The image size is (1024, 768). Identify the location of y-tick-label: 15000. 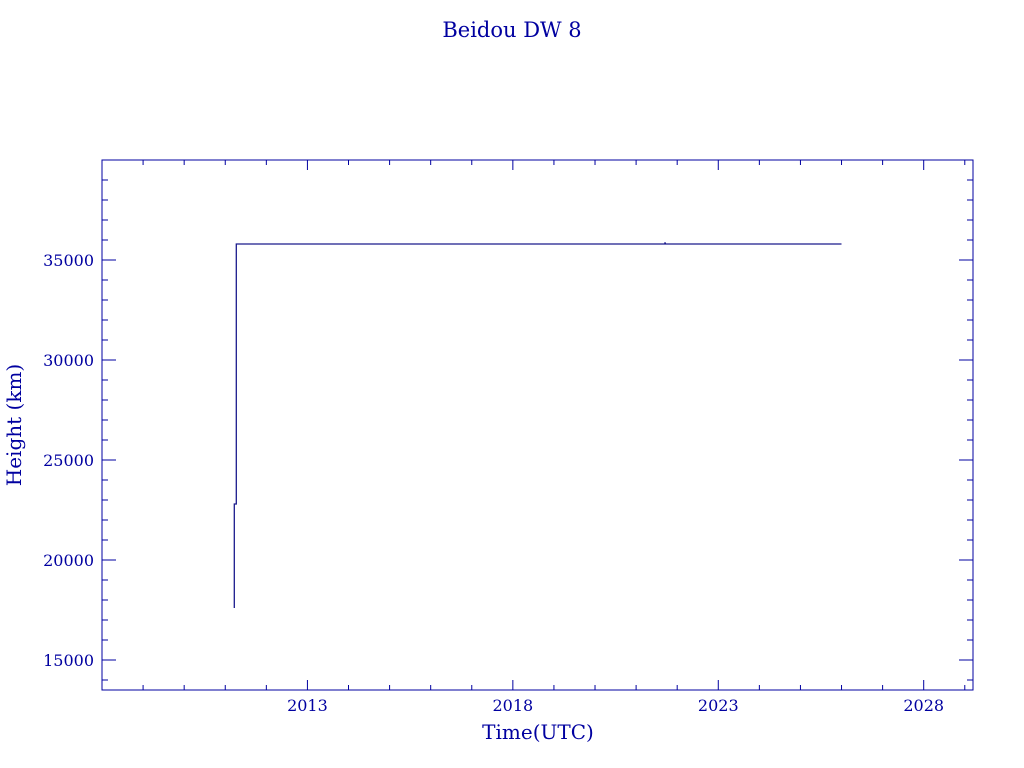
(68, 660).